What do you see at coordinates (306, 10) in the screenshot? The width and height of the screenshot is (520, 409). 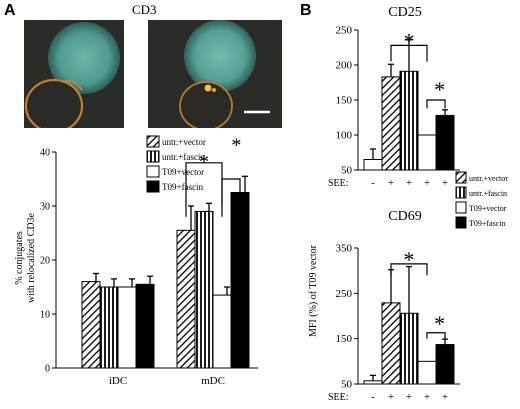 I see `panel-label-b: B` at bounding box center [306, 10].